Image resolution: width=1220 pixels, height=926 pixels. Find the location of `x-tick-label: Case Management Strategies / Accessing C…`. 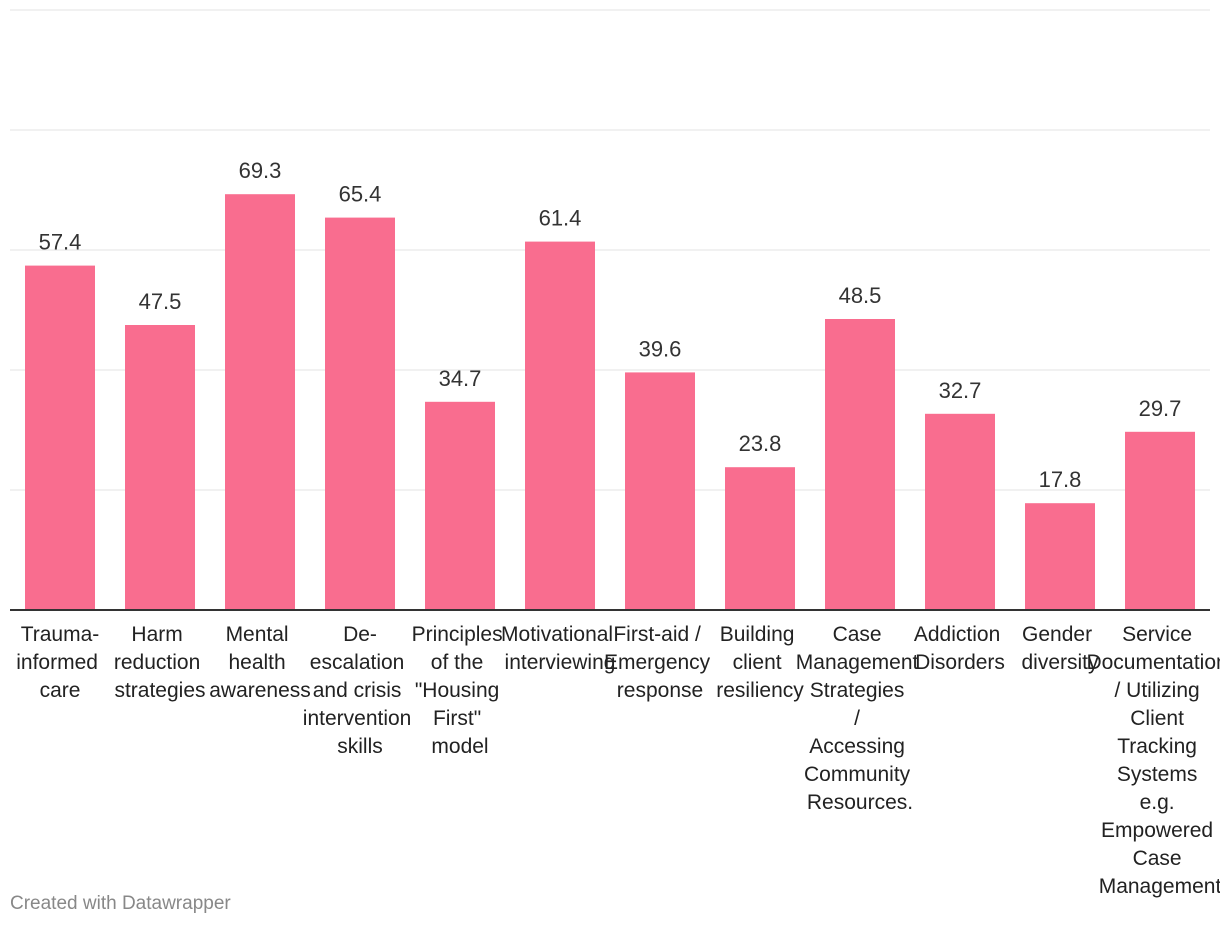

x-tick-label: Case Management Strategies / Accessing C… is located at coordinates (860, 718).